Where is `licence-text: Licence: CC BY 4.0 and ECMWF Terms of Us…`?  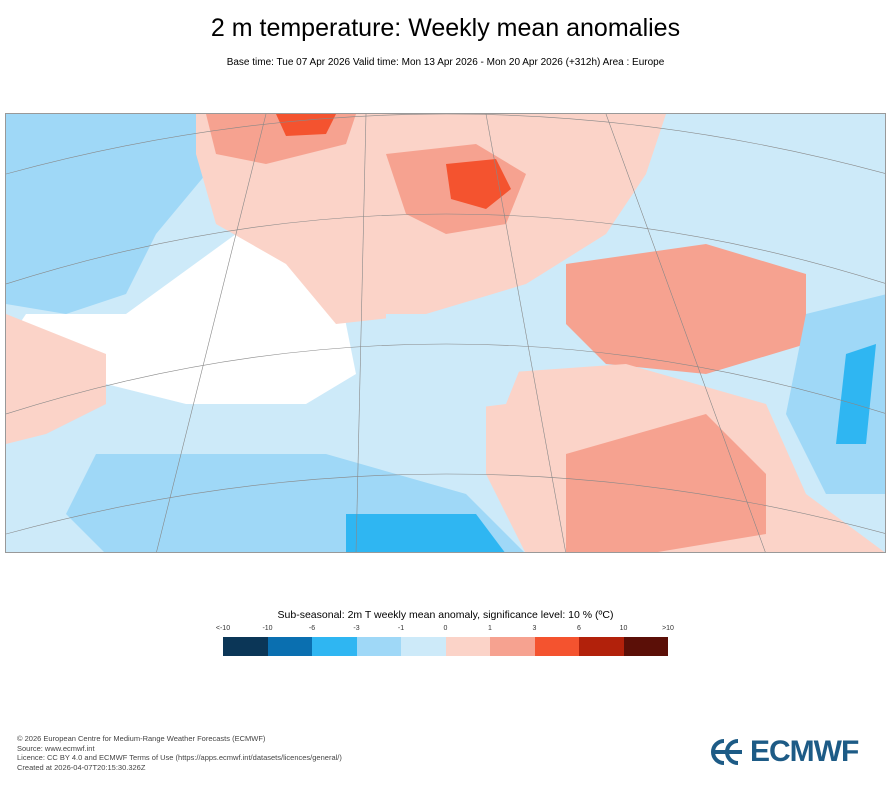 licence-text: Licence: CC BY 4.0 and ECMWF Terms of Us… is located at coordinates (179, 757).